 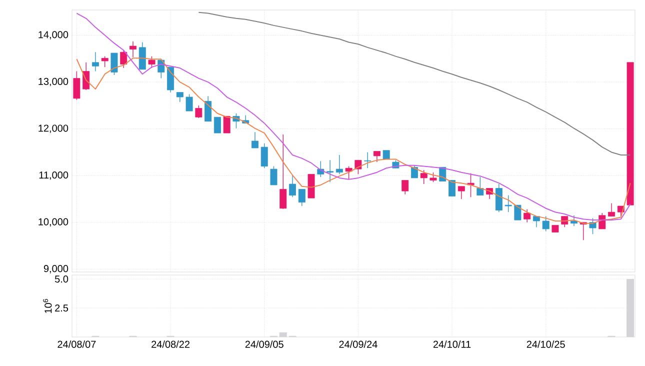 What do you see at coordinates (53, 175) in the screenshot?
I see `y-tick-label: 11,000` at bounding box center [53, 175].